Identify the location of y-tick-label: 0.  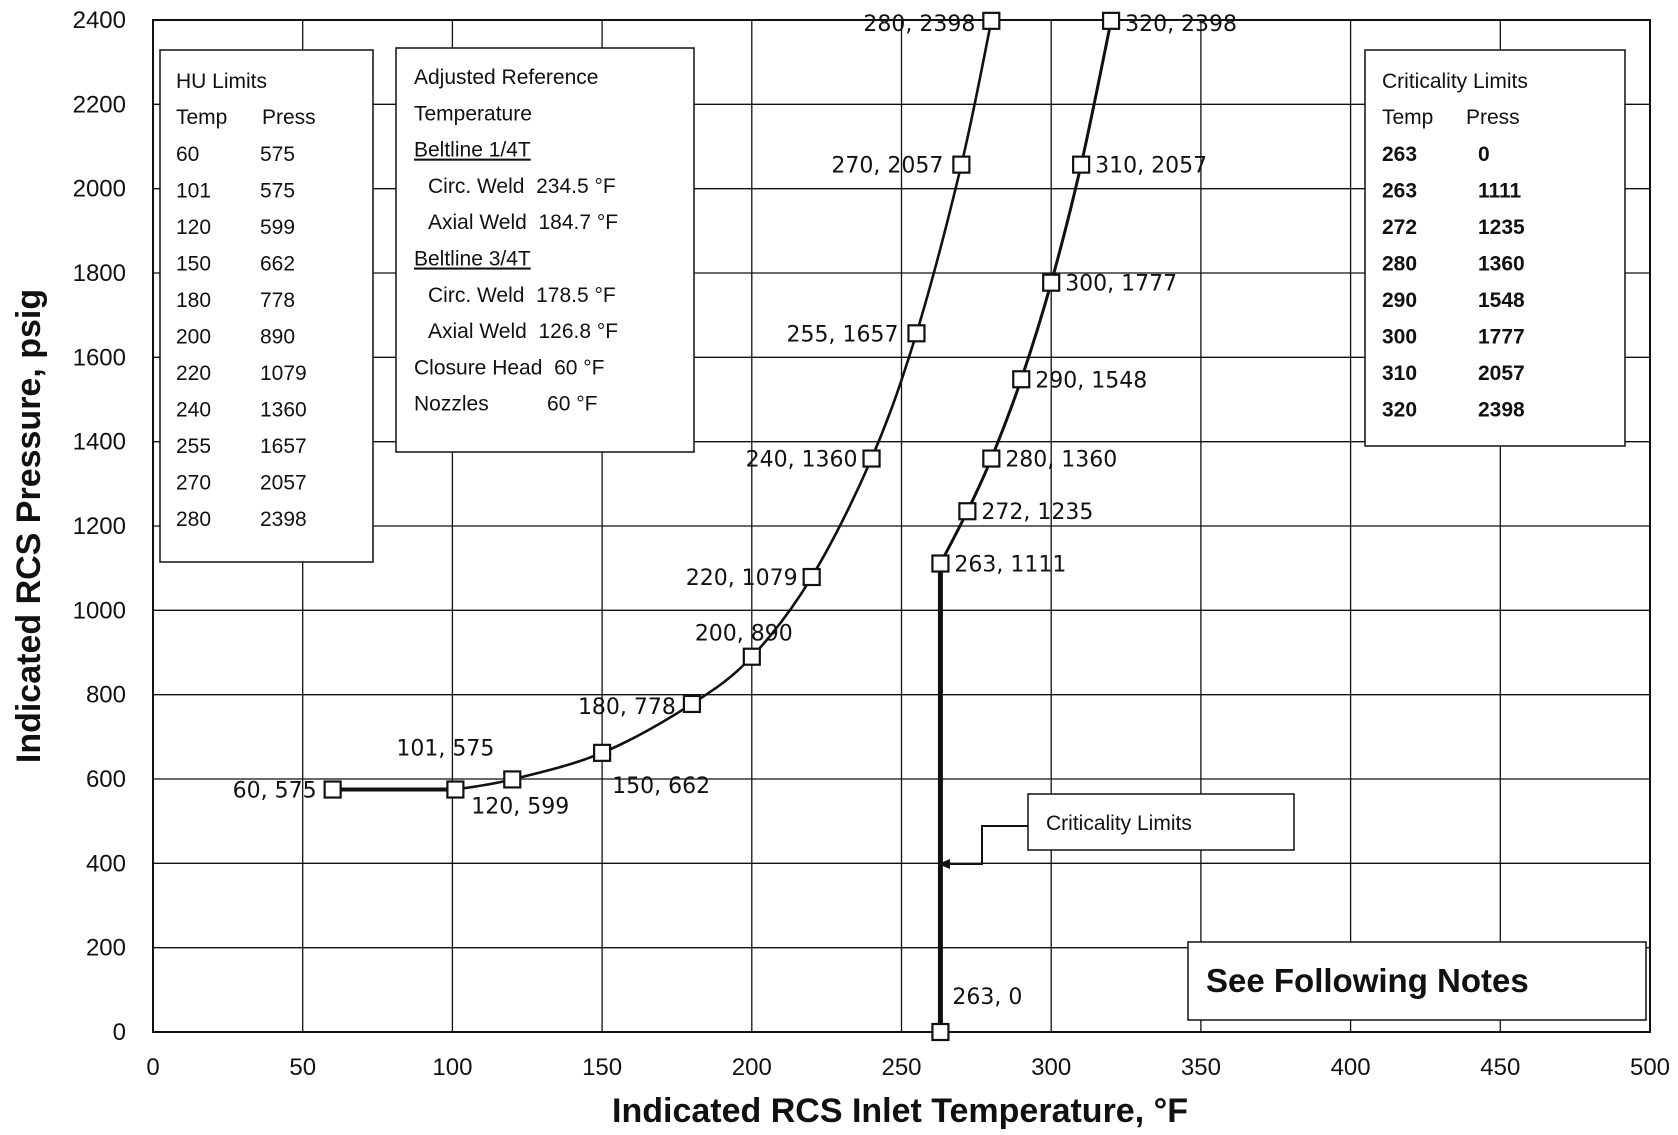
(119, 1032).